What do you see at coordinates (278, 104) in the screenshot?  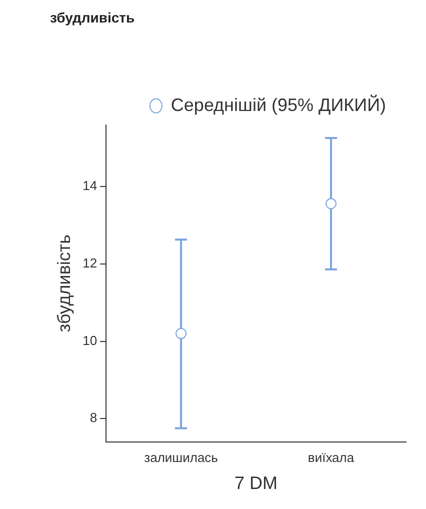 I see `legend-label: Середнішій (95% ДИКИЙ)` at bounding box center [278, 104].